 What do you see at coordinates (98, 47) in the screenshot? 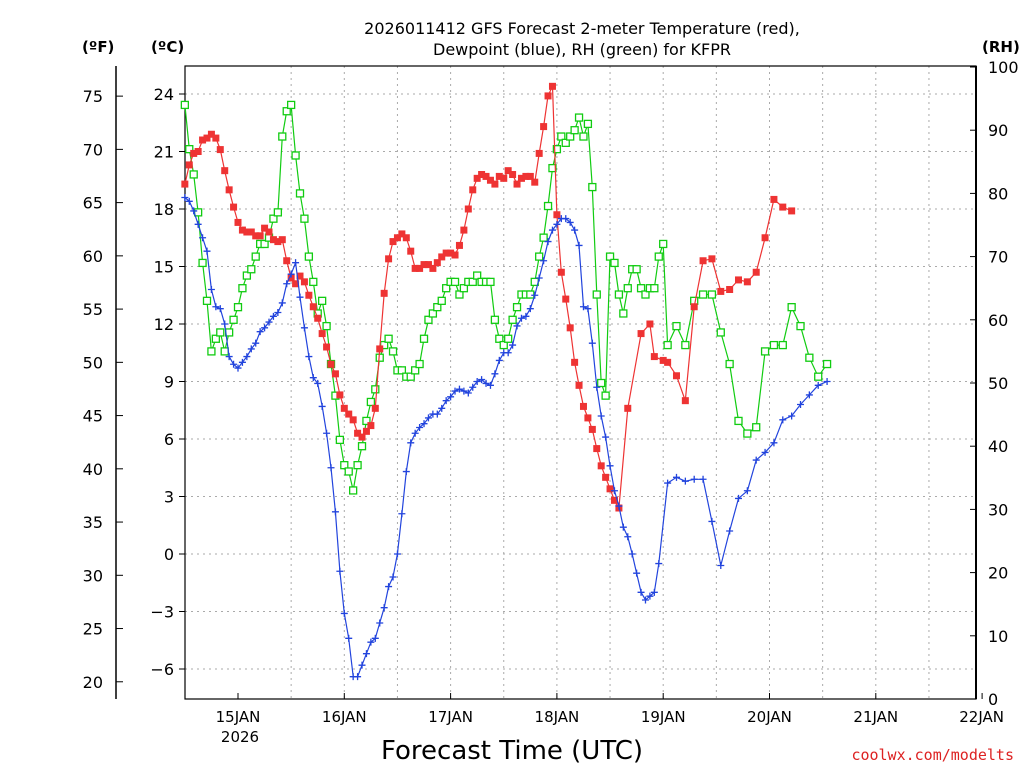
I see `fahrenheit-axis-unit: (ºF)` at bounding box center [98, 47].